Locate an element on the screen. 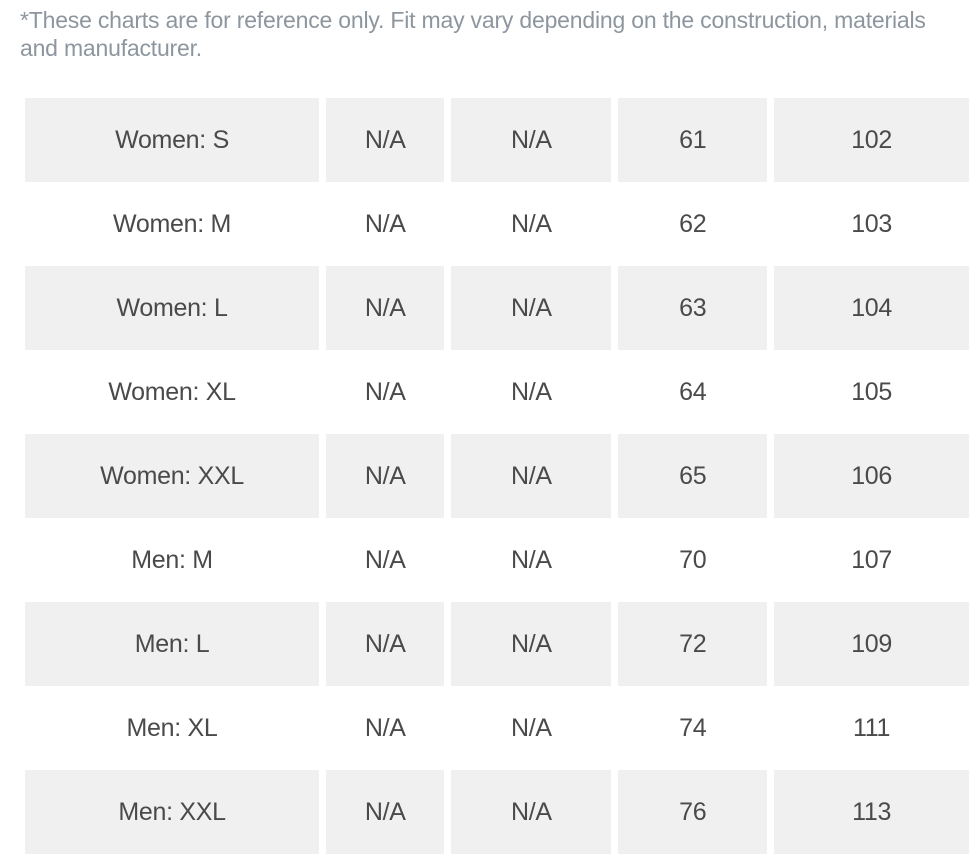  table-cell: 109 is located at coordinates (871, 644).